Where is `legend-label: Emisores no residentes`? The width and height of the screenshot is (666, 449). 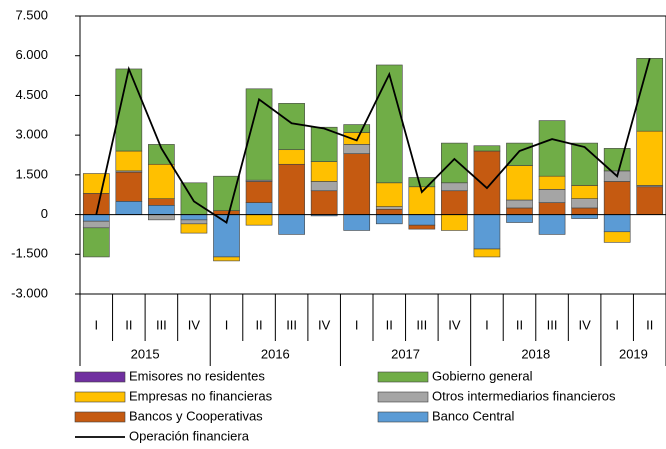 legend-label: Emisores no residentes is located at coordinates (197, 375).